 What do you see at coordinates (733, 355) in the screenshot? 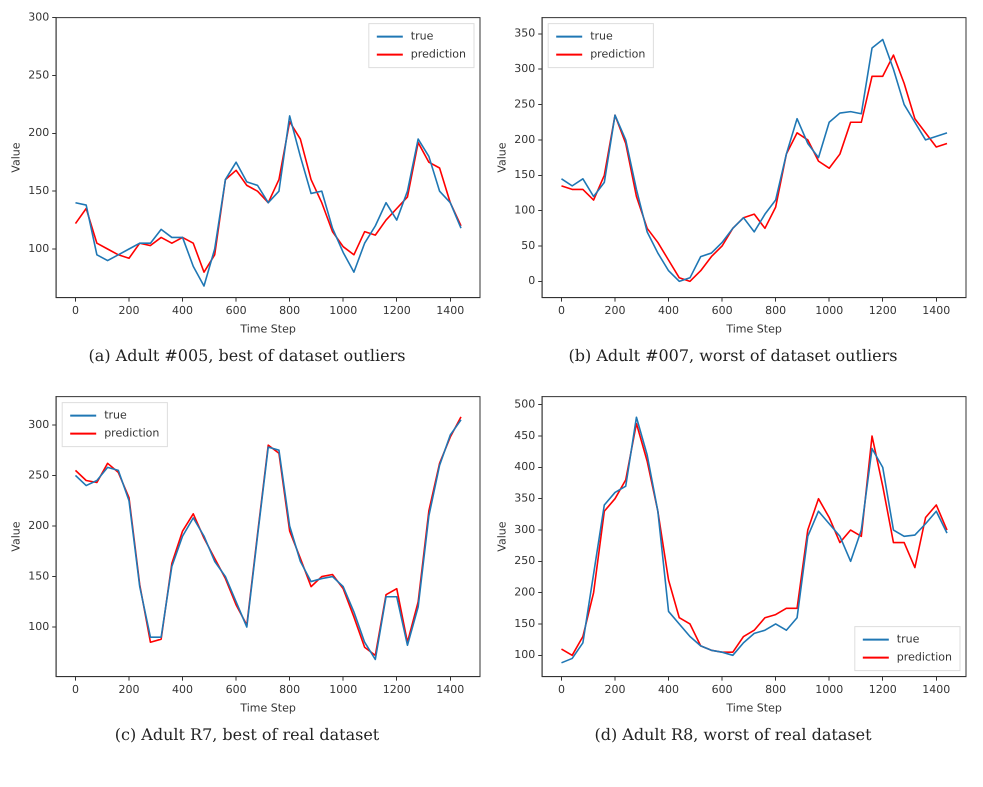
I see `text: (b) Adult #007, worst of dataset outliers` at bounding box center [733, 355].